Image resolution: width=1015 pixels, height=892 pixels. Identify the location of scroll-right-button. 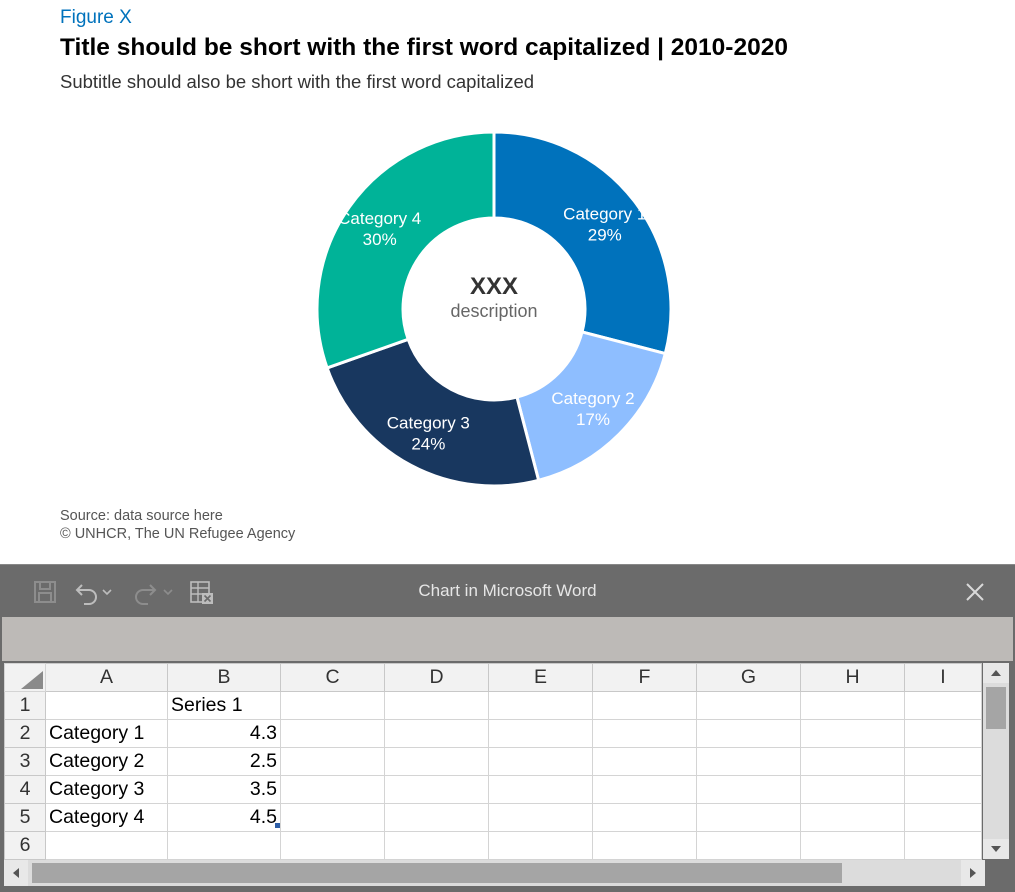
(973, 873).